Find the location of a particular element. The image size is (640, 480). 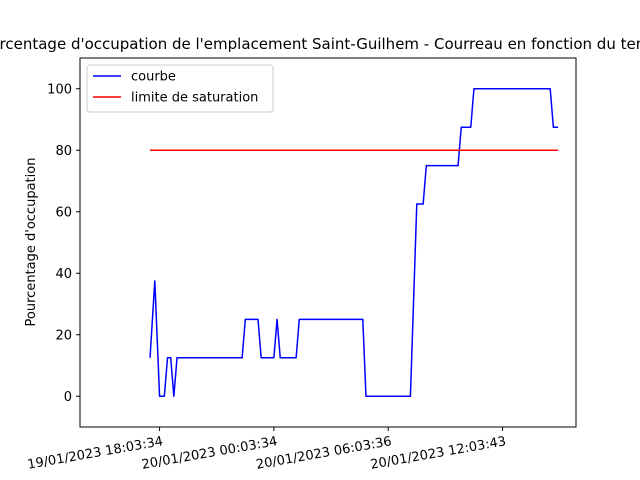

legend-box is located at coordinates (180, 88).